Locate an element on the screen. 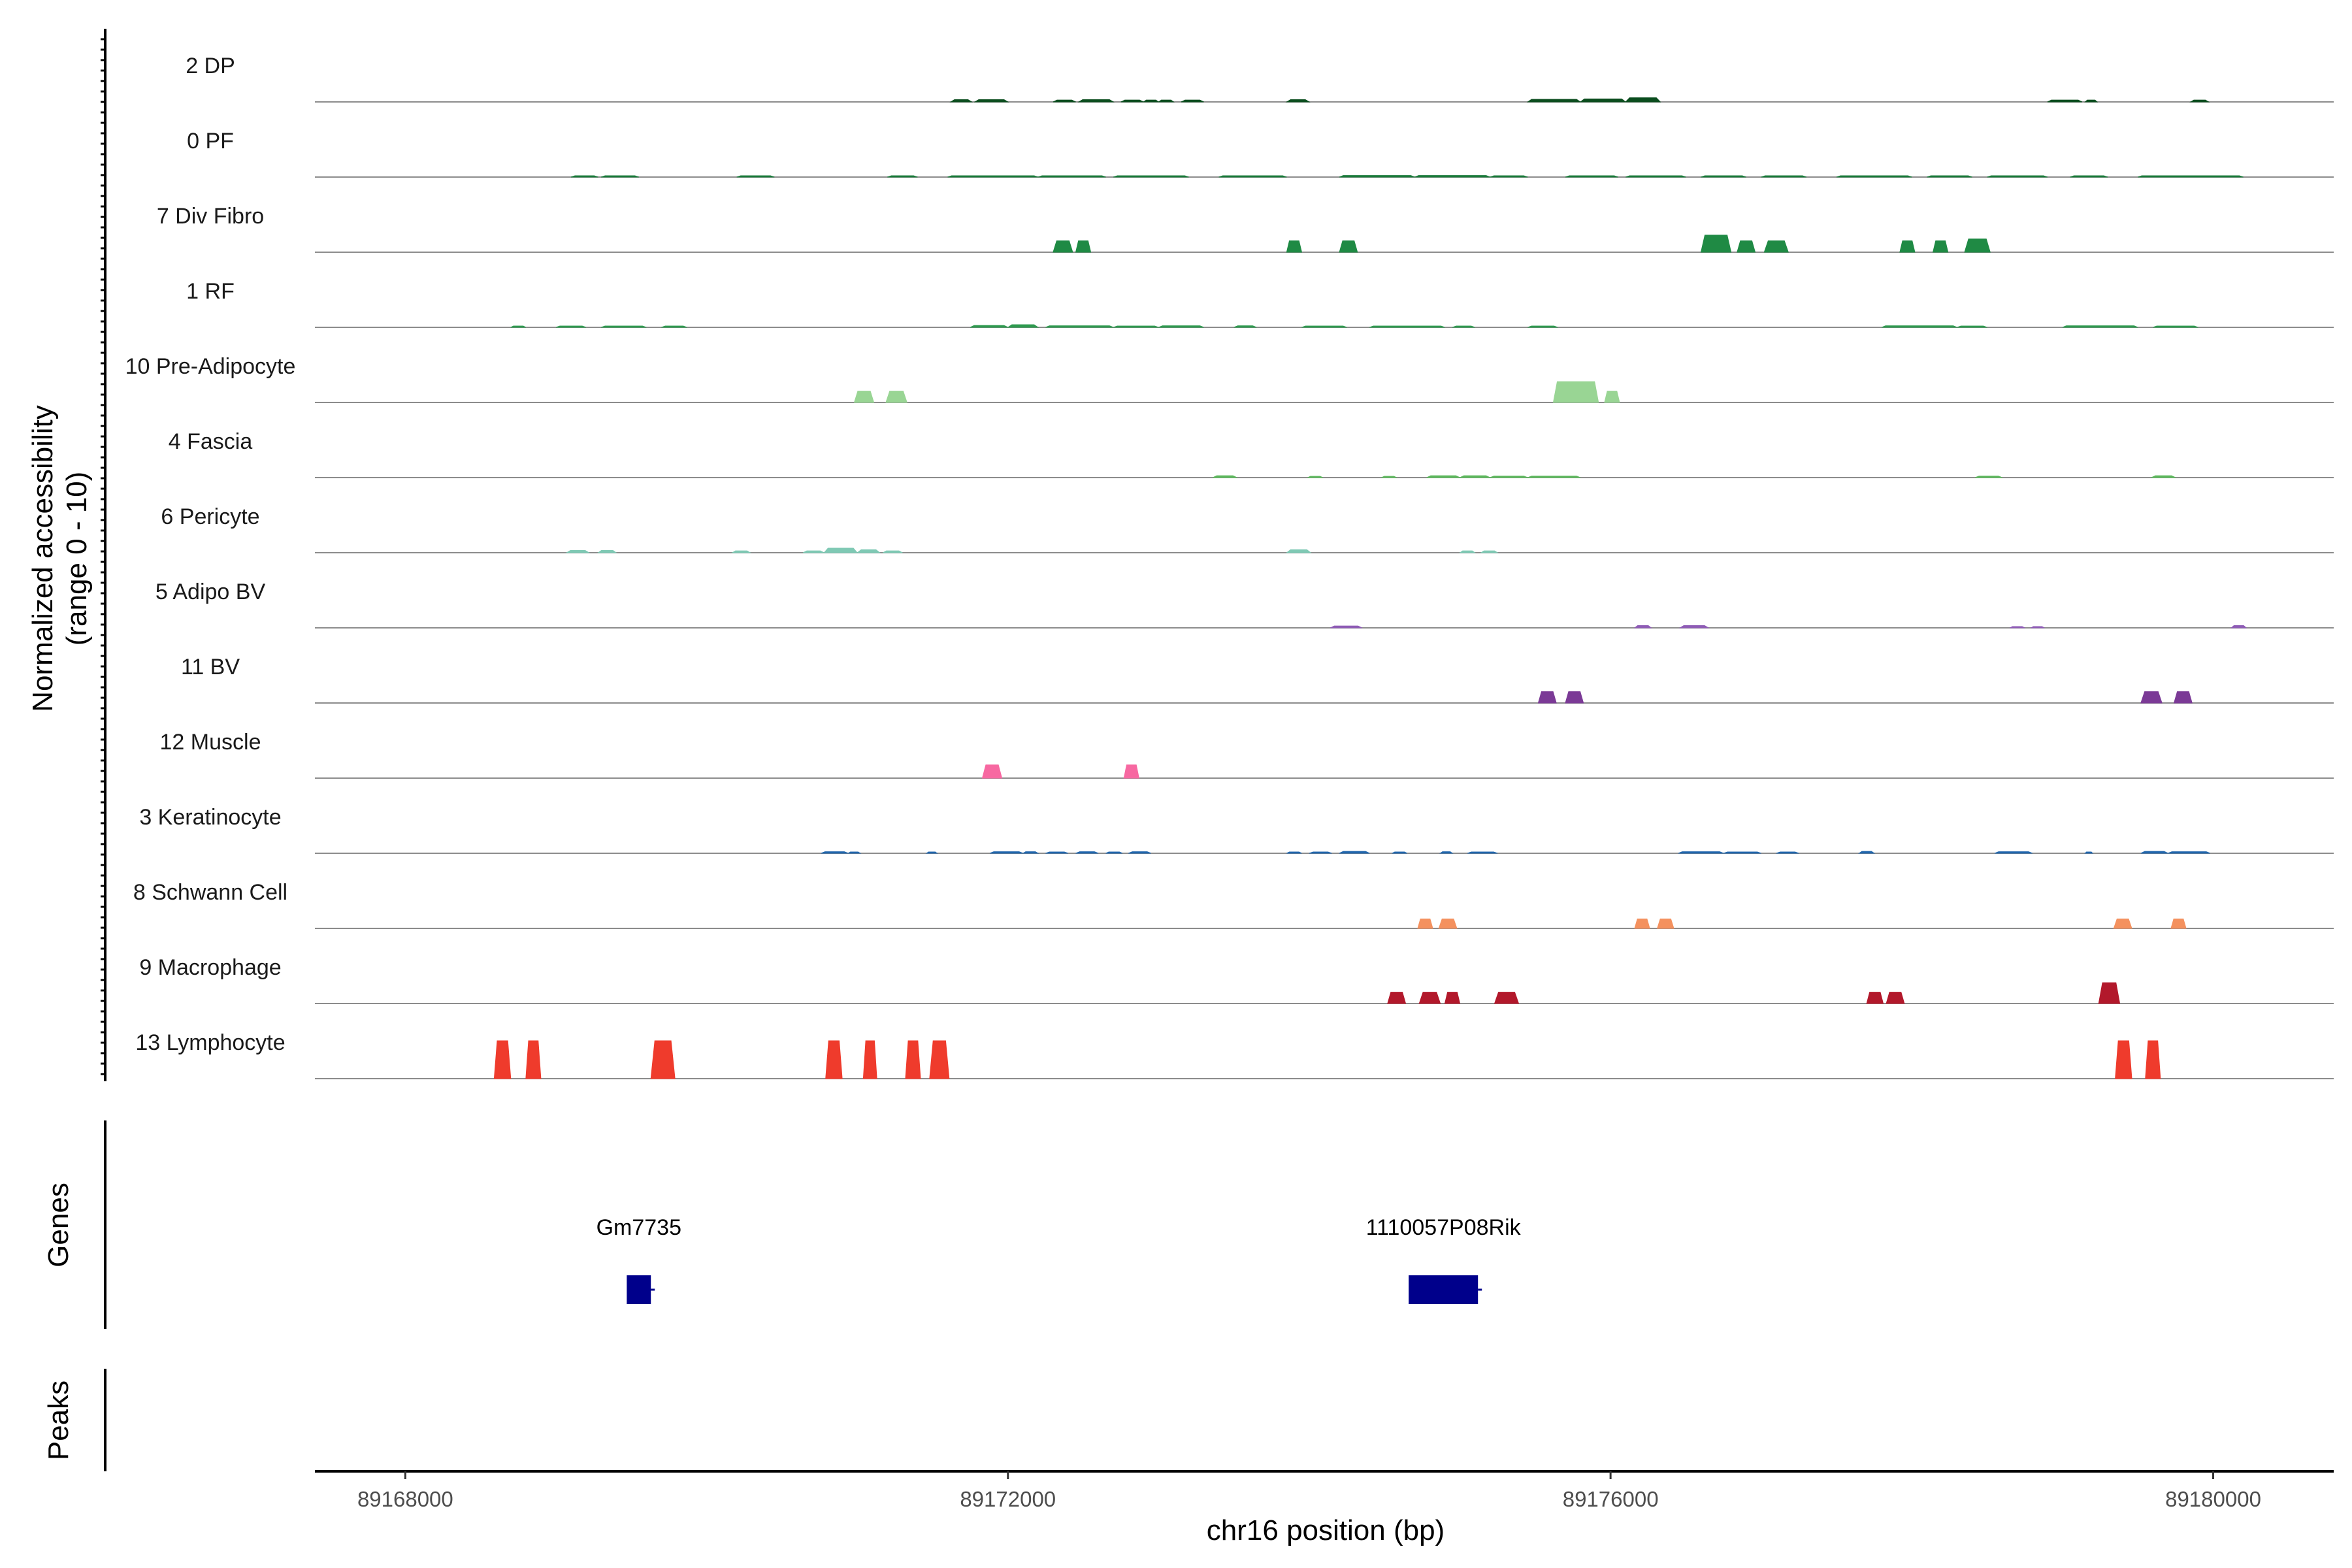  x-axis: 89168000 89172000 89176000 89180000 is located at coordinates (1324, 1490).